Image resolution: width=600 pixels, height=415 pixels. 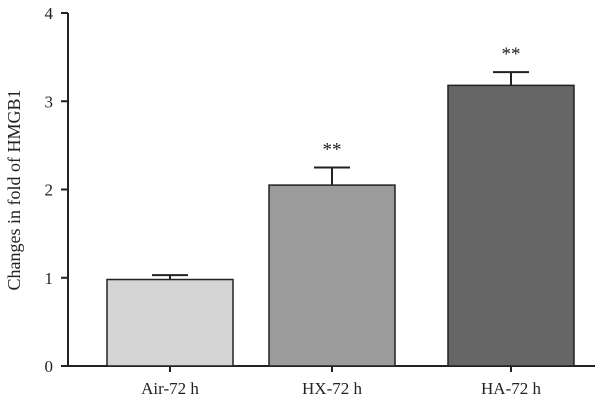 I want to click on x-tick-label: HA-72 h, so click(x=511, y=388).